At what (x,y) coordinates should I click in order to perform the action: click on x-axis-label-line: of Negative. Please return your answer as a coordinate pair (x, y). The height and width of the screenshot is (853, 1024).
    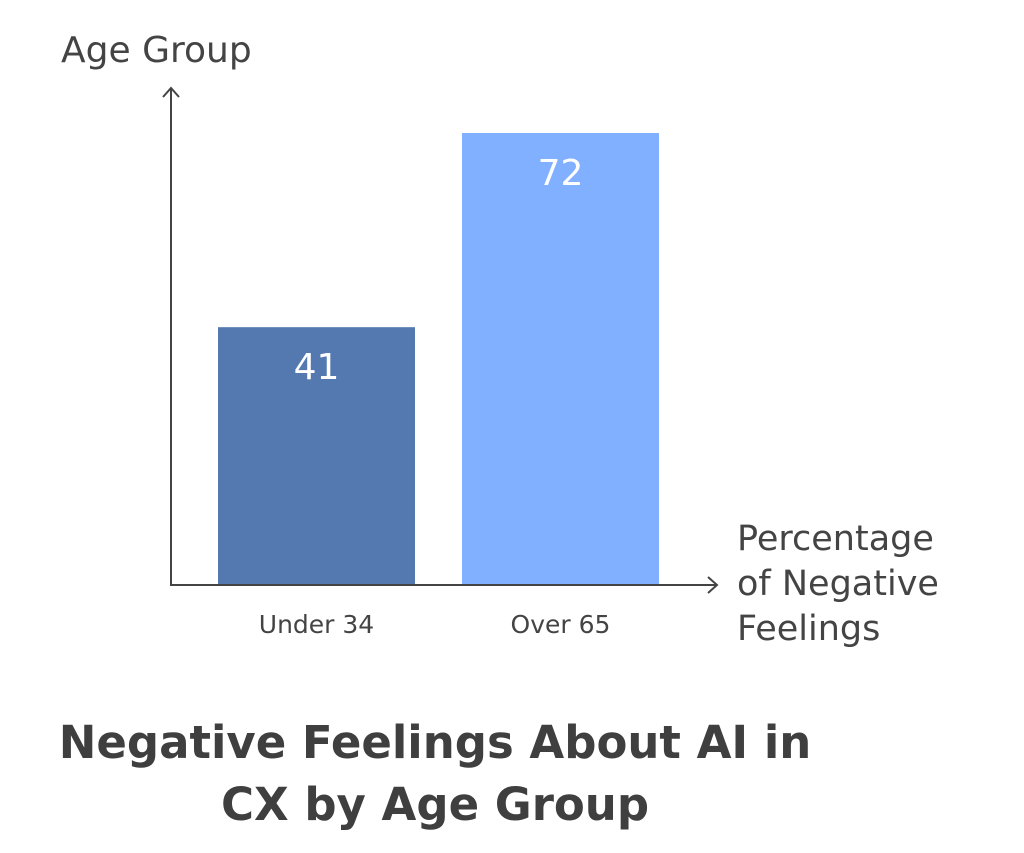
    Looking at the image, I should click on (838, 584).